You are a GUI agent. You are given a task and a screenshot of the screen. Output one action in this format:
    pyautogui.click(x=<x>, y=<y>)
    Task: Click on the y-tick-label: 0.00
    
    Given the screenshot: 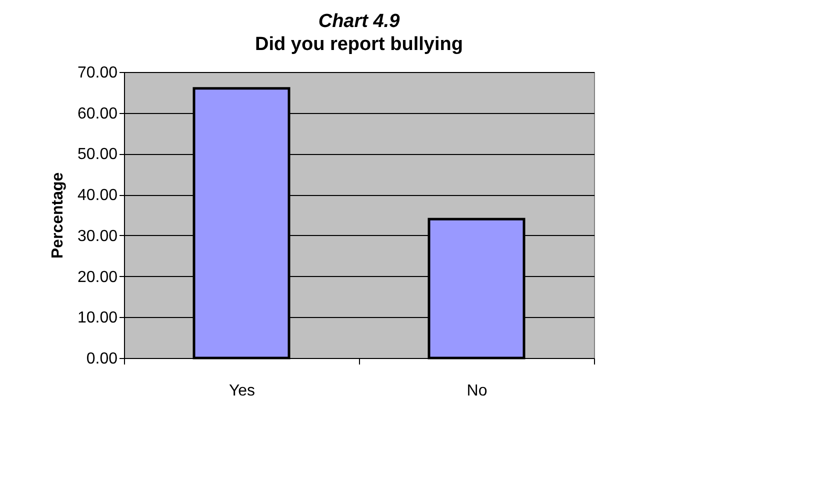 What is the action you would take?
    pyautogui.click(x=102, y=359)
    